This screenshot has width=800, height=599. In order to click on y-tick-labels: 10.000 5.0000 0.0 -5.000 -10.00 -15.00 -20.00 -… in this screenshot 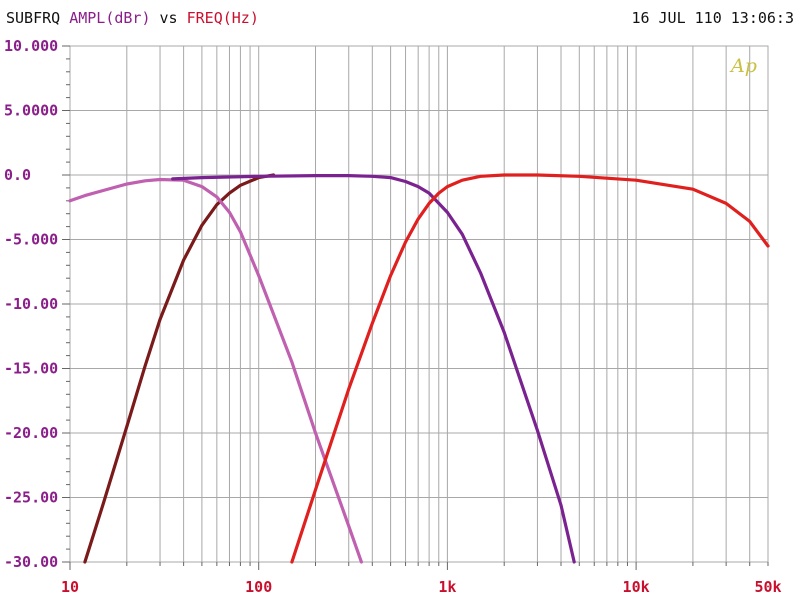, I will do `click(31, 304)`.